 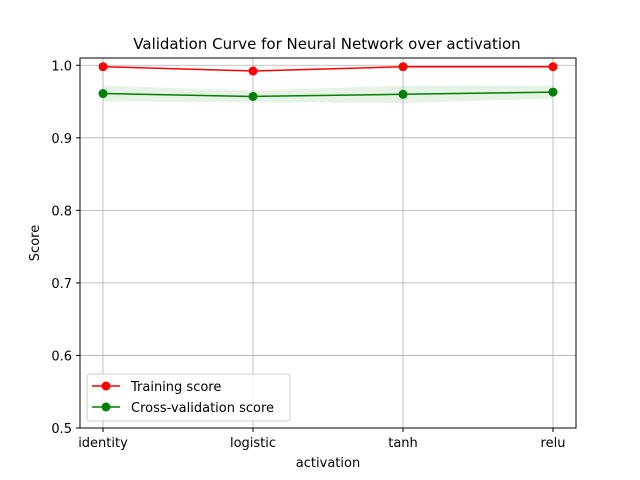 I want to click on series-lines, so click(x=328, y=81).